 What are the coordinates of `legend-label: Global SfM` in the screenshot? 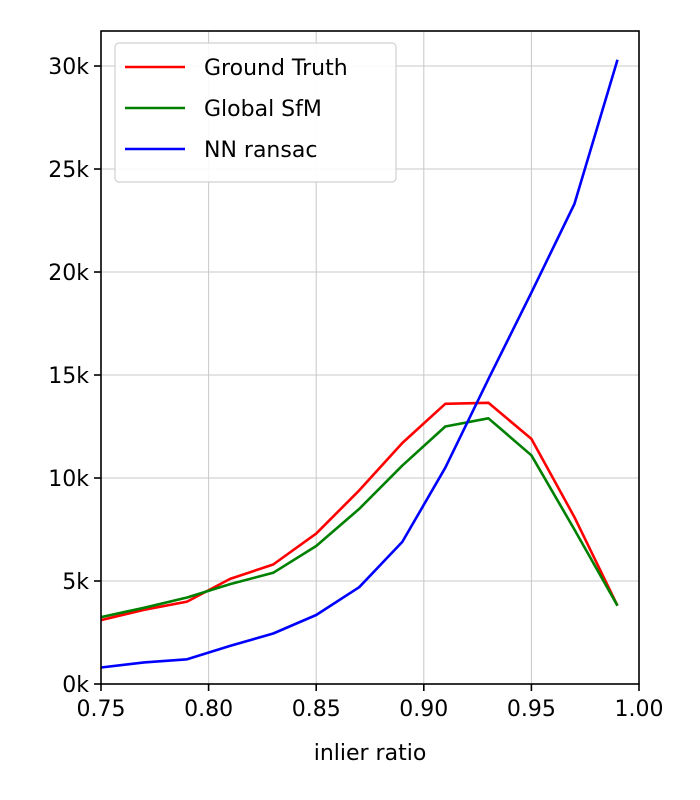 It's located at (263, 109).